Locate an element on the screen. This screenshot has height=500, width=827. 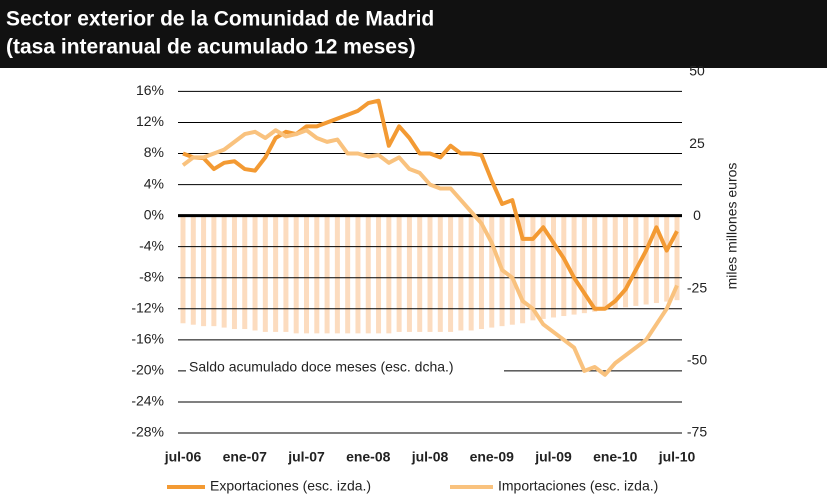
y-tick-label: -16% is located at coordinates (147, 339).